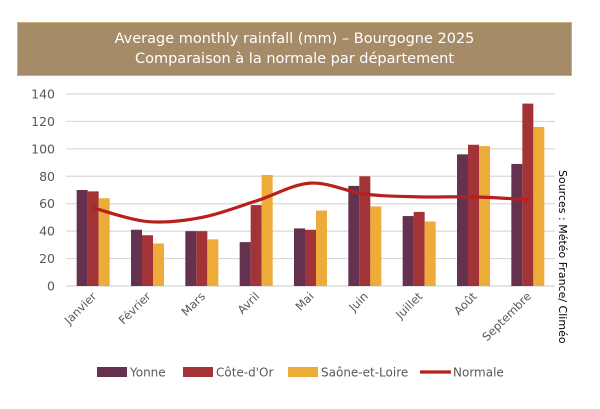 The image size is (600, 409). What do you see at coordinates (213, 262) in the screenshot?
I see `bar-sa-ne-et-loire-mars` at bounding box center [213, 262].